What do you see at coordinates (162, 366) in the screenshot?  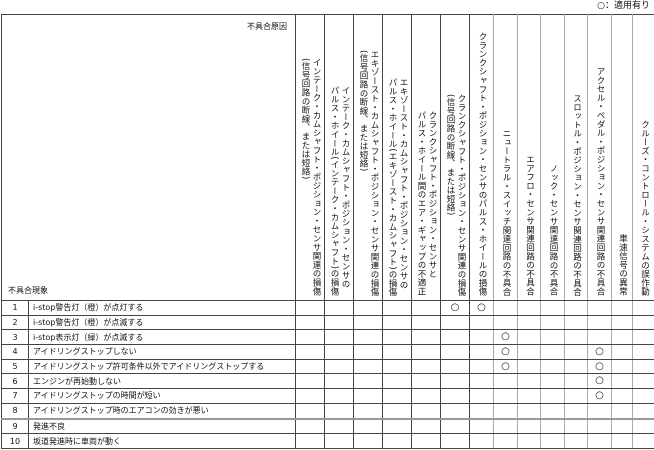 I see `symptom-text: アイドリングストップ許可条件以外でアイドリングストップする` at bounding box center [162, 366].